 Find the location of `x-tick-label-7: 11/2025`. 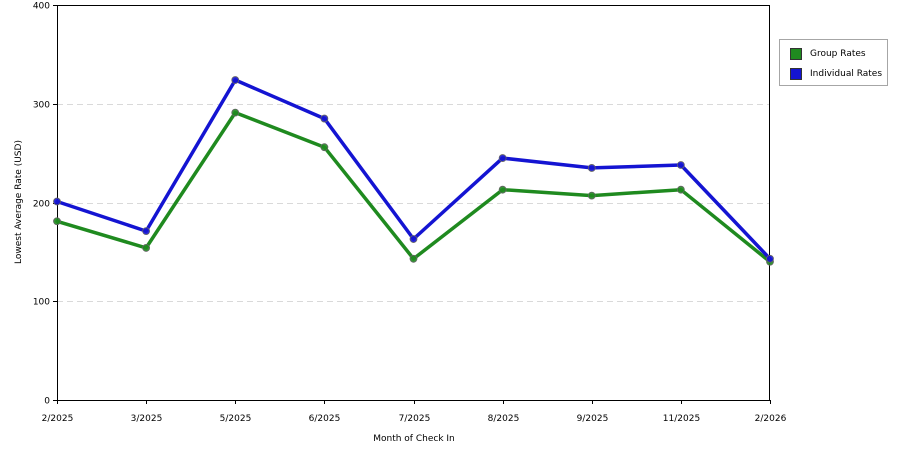

x-tick-label-7: 11/2025 is located at coordinates (681, 419).